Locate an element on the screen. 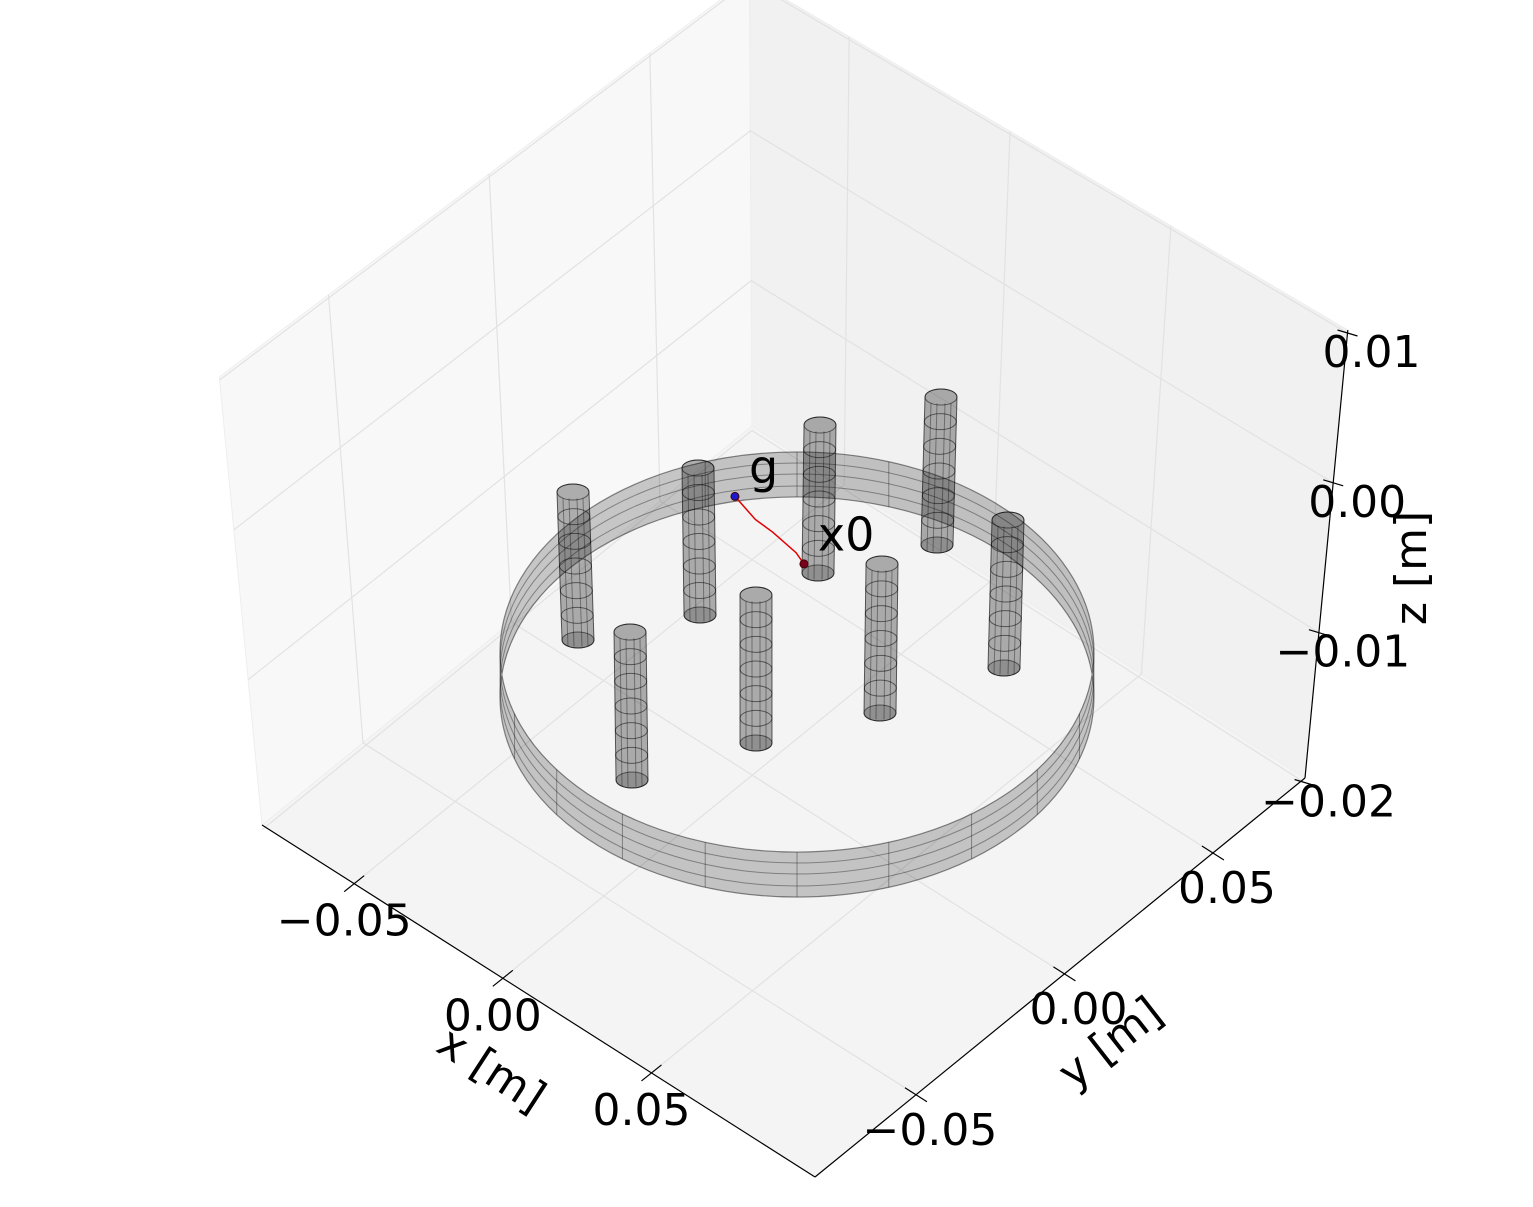 Image resolution: width=1533 pixels, height=1207 pixels. y-tick-label: 0.05 is located at coordinates (1227, 888).